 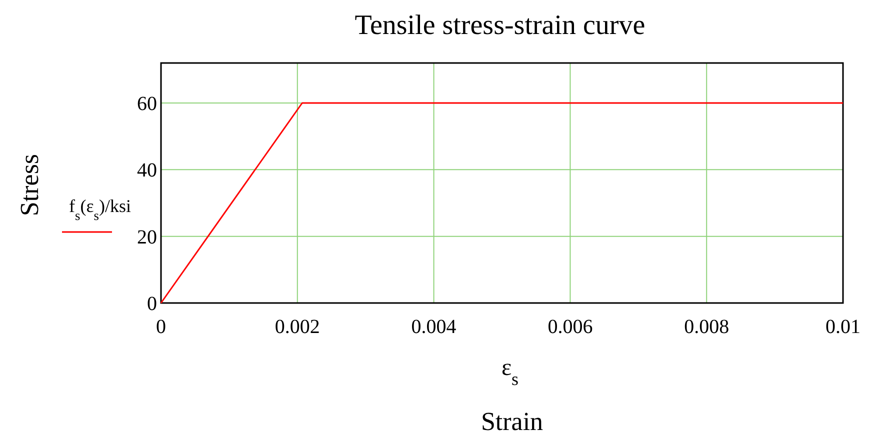 What do you see at coordinates (510, 372) in the screenshot?
I see `text: ε$_{s}$` at bounding box center [510, 372].